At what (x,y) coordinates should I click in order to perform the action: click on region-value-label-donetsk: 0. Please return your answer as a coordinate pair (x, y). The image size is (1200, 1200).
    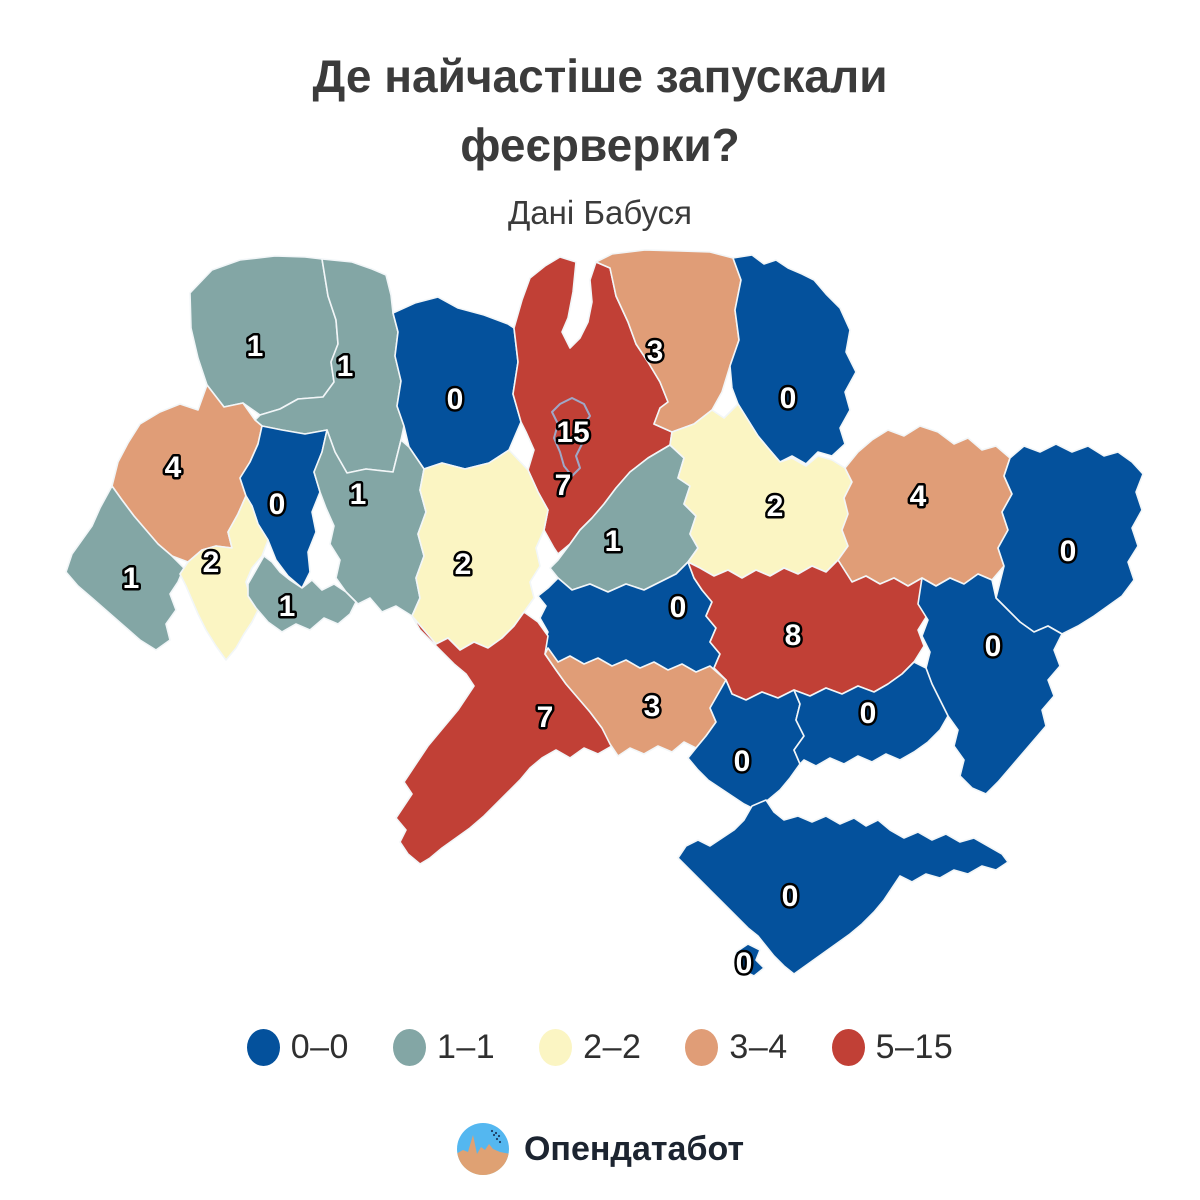
    Looking at the image, I should click on (993, 646).